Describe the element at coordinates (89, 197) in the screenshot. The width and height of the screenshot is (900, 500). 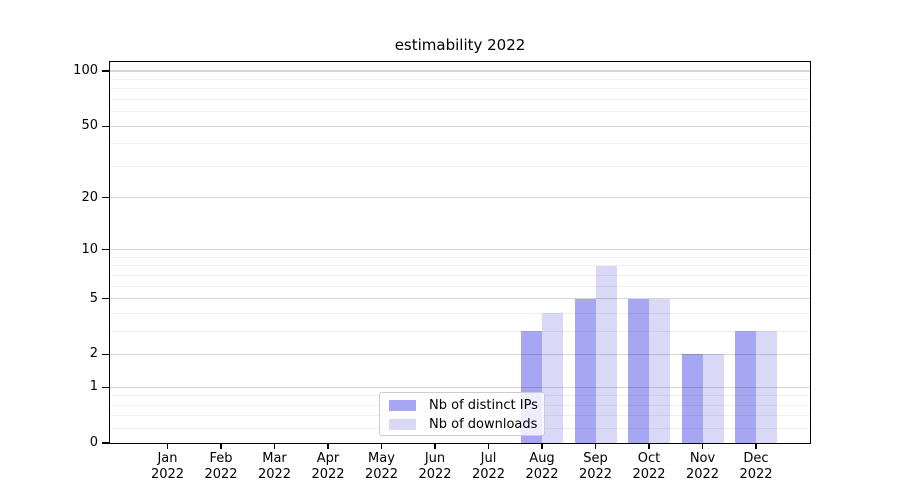
I see `y-tick-label: 20` at that location.